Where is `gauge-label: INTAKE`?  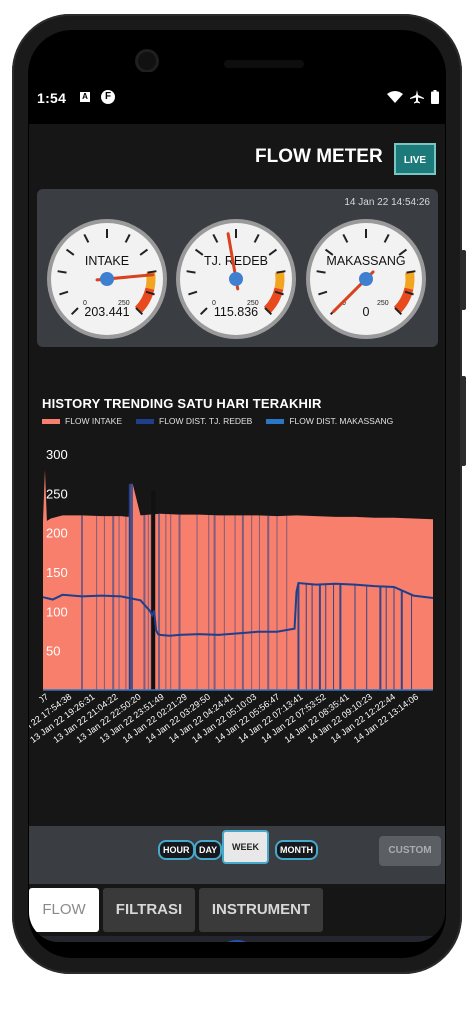
gauge-label: INTAKE is located at coordinates (107, 261).